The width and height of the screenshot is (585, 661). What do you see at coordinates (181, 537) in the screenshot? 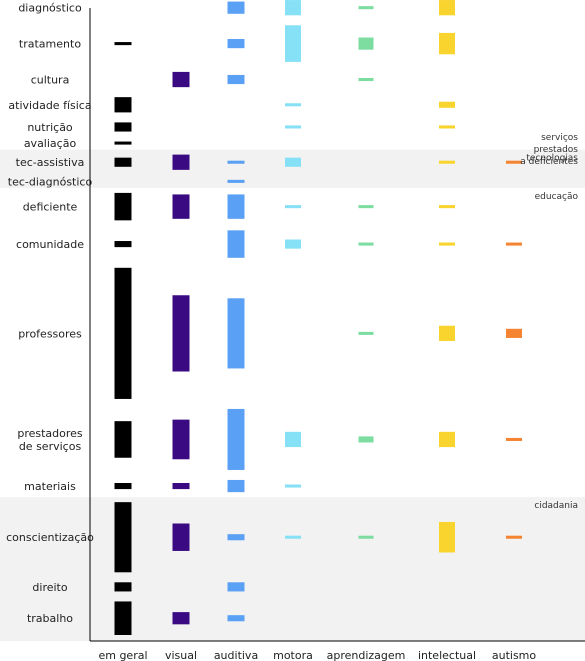
I see `bar-14-visual` at bounding box center [181, 537].